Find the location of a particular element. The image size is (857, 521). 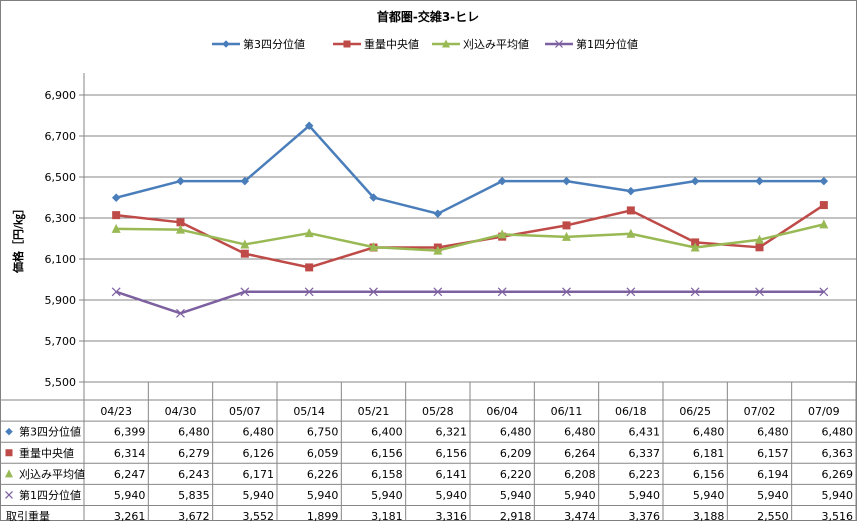

table-row-1-key is located at coordinates (9, 431).